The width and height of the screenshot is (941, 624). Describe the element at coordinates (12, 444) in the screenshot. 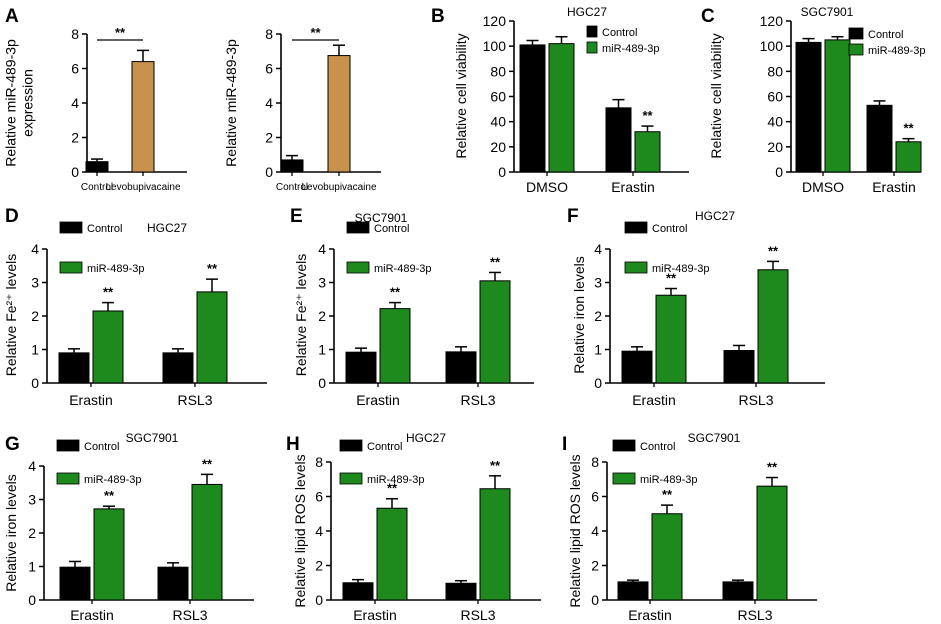

I see `panel-letter: G` at that location.